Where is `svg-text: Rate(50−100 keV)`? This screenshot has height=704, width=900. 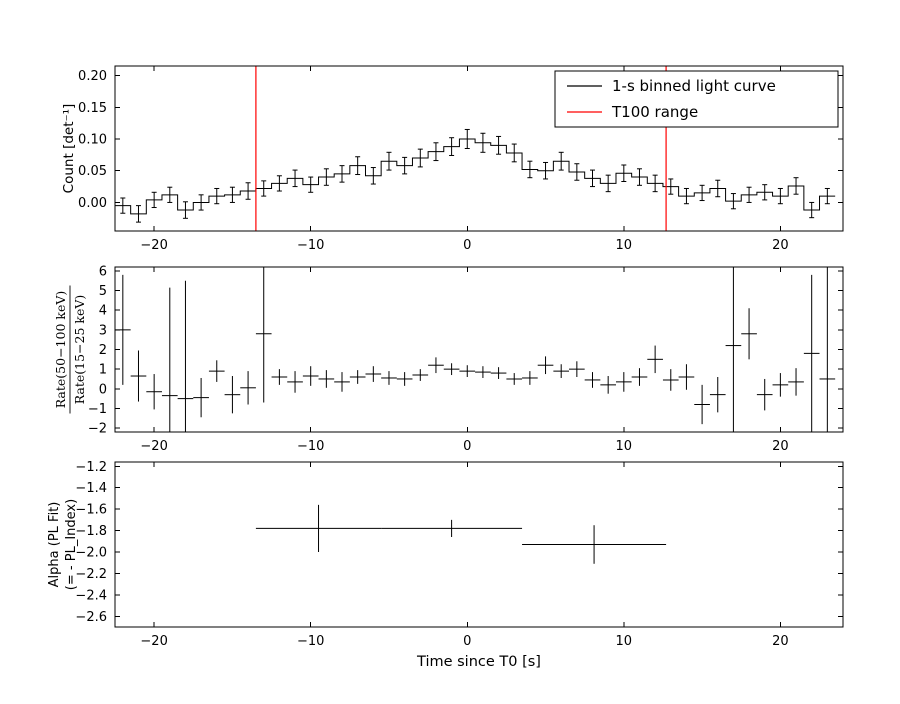 svg-text: Rate(50−100 keV) is located at coordinates (60, 350).